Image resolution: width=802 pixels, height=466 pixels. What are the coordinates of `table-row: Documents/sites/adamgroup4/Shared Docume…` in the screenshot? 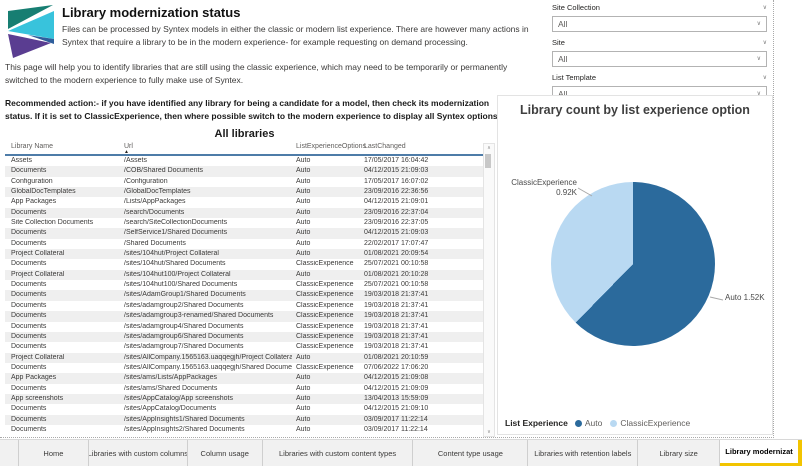 It's located at (244, 327).